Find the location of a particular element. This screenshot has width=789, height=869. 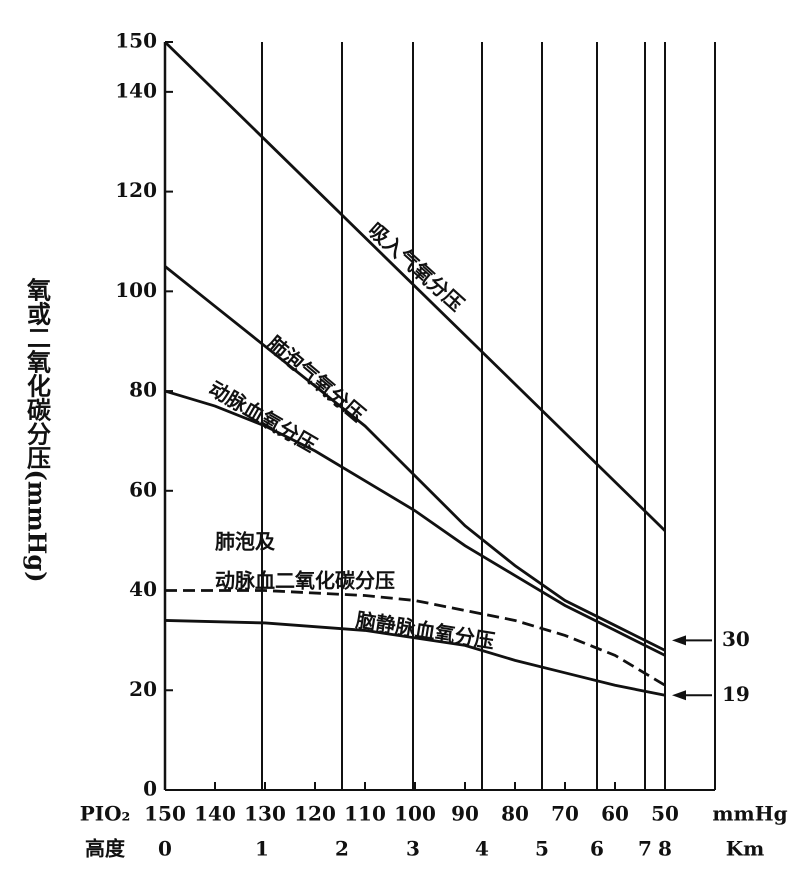

alt-tick-label: 4 is located at coordinates (482, 849).